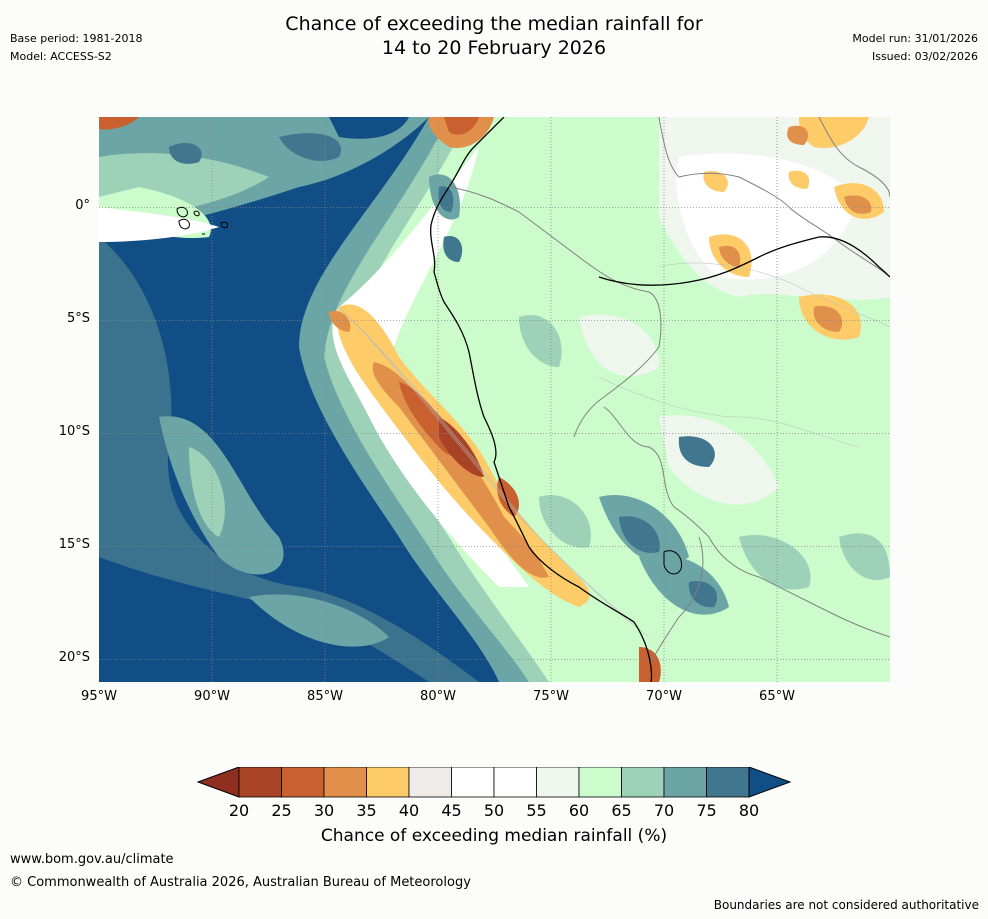 The height and width of the screenshot is (919, 988). Describe the element at coordinates (78, 319) in the screenshot. I see `lat-label: 5°S` at that location.